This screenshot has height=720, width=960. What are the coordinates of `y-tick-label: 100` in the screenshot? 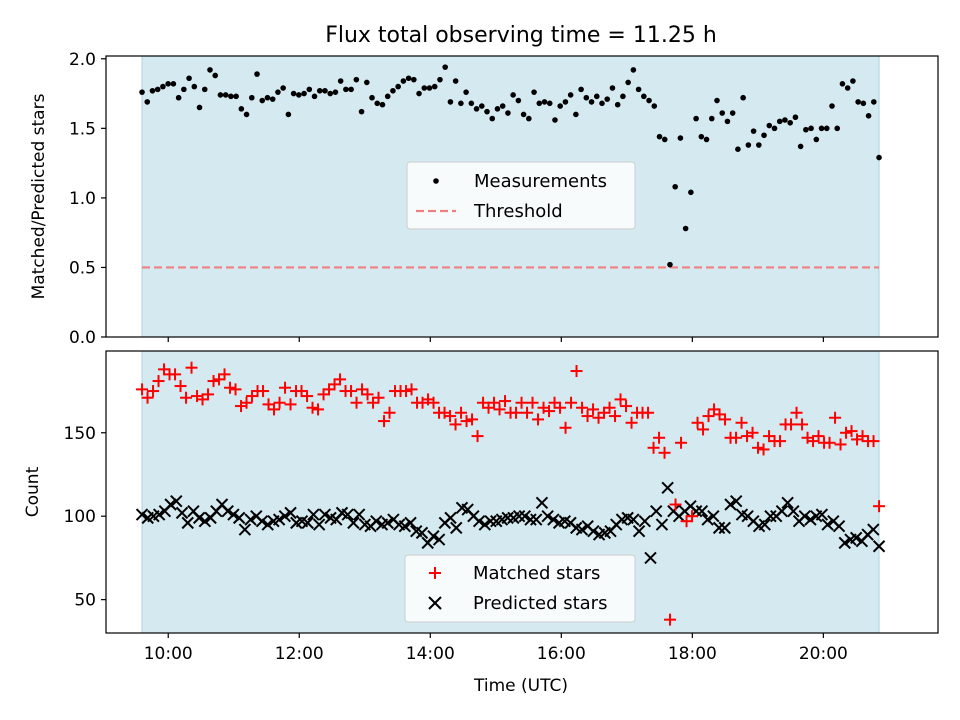 It's located at (80, 517).